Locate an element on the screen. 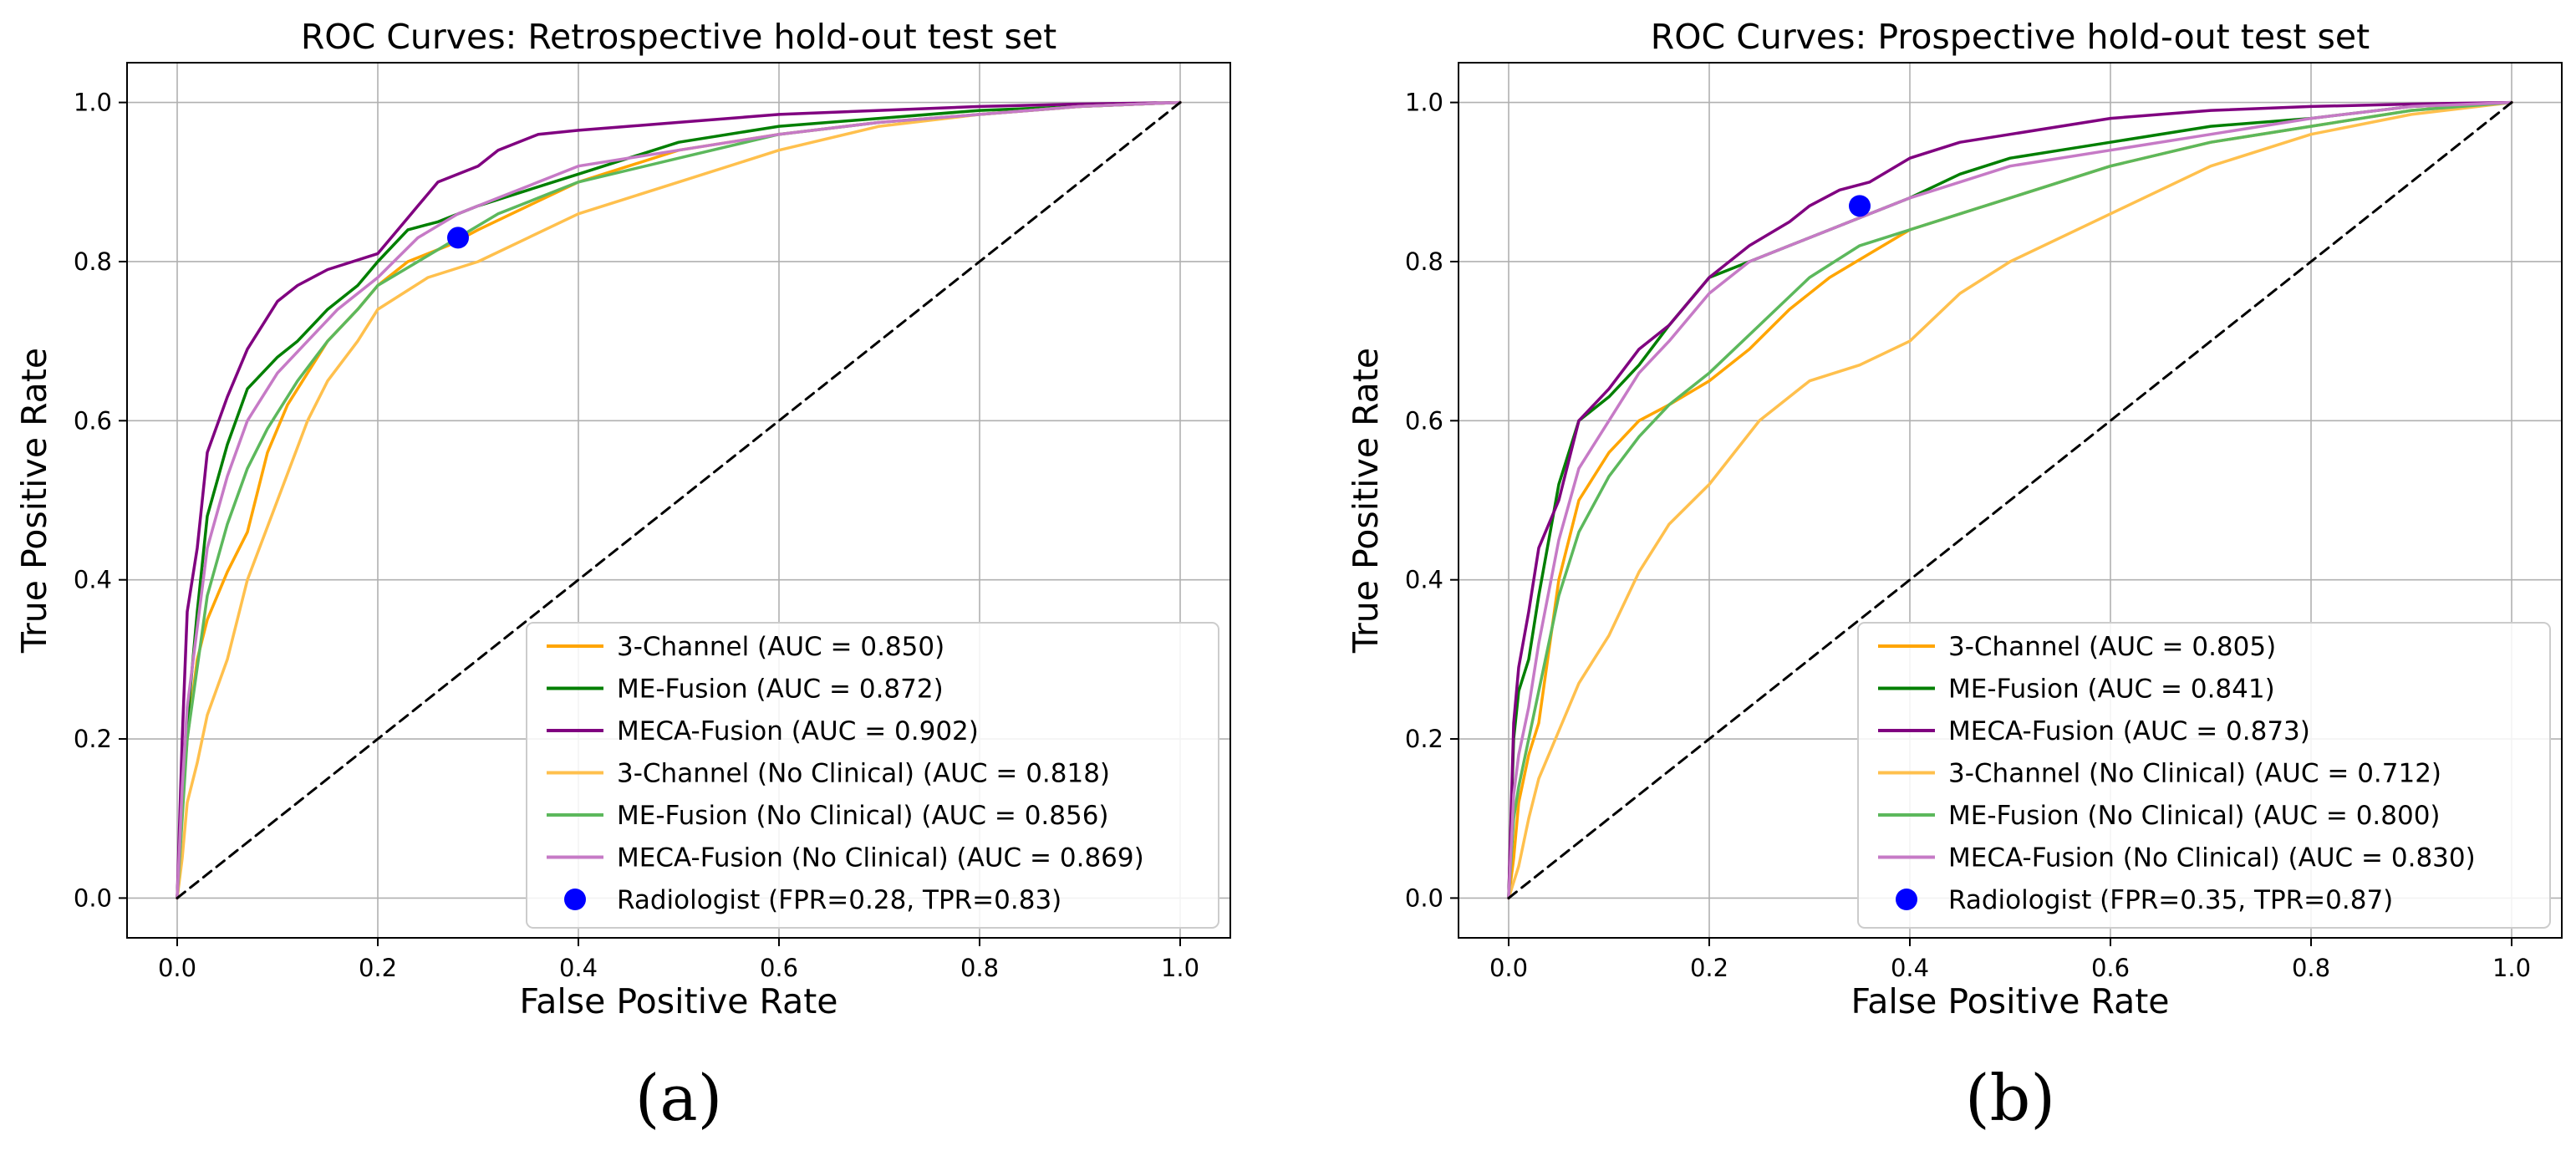  legend-entry: MECA-Fusion (No Clinical) (AUC = 0.869) is located at coordinates (880, 858).